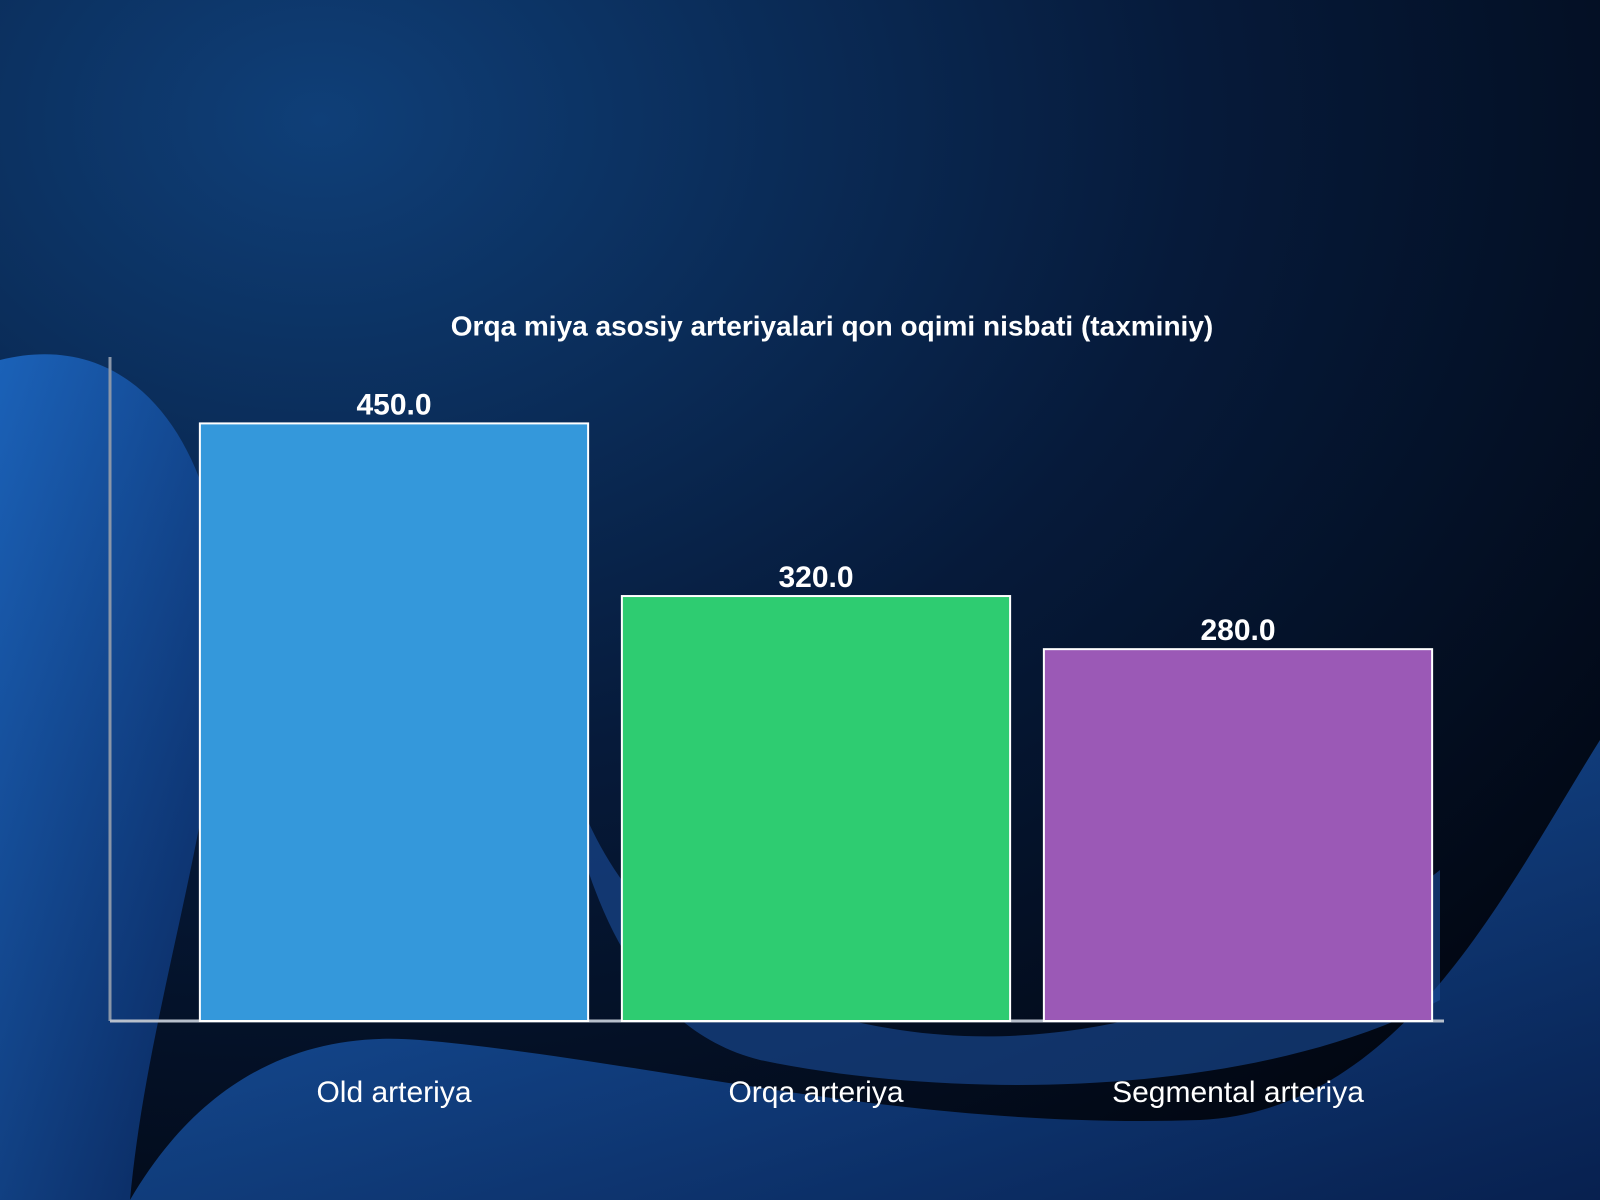 The width and height of the screenshot is (1600, 1200). Describe the element at coordinates (1238, 1092) in the screenshot. I see `x-tick-label: Segmental arteriya` at that location.